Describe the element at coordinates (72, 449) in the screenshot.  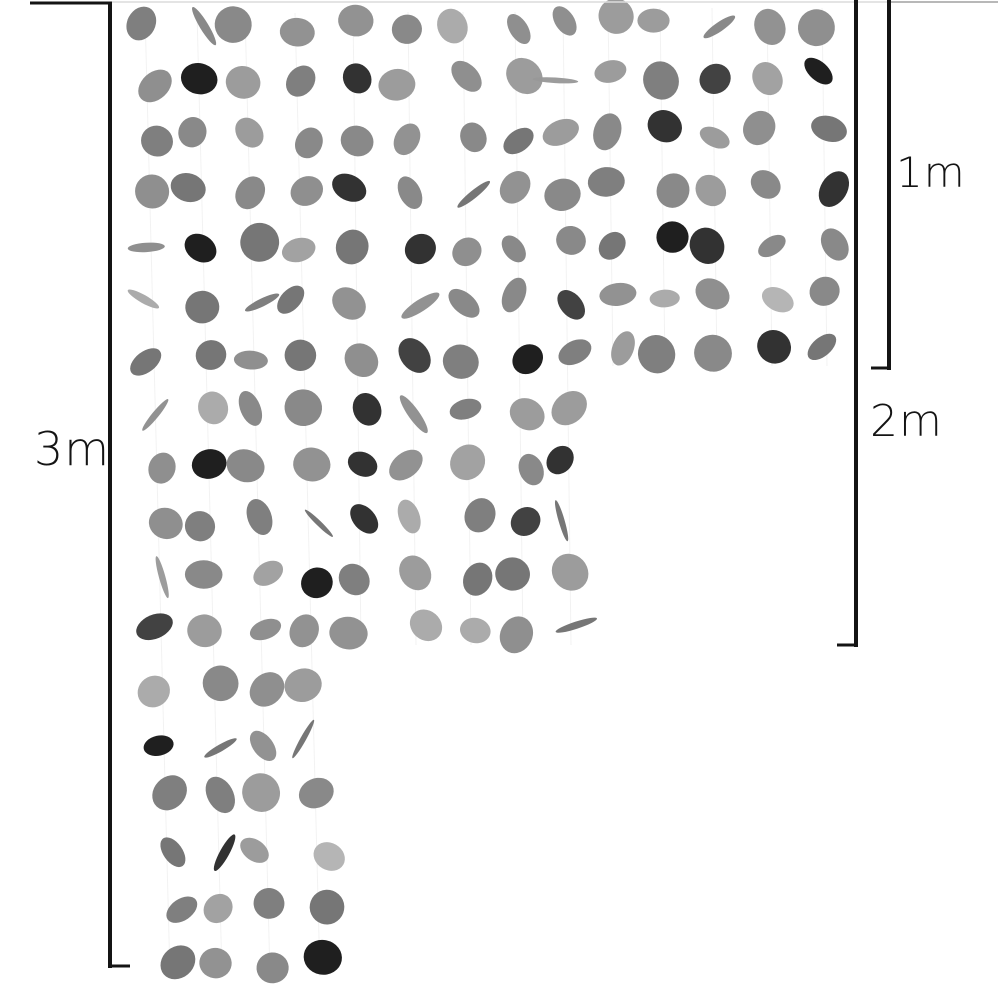
I see `measurement-label-3m: 3m` at that location.